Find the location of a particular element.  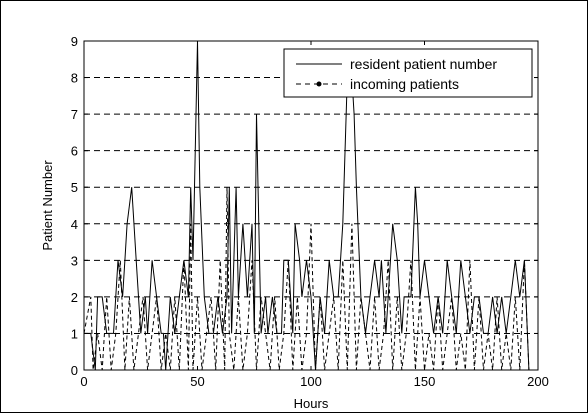

x-tick-label: 0 is located at coordinates (83, 381).